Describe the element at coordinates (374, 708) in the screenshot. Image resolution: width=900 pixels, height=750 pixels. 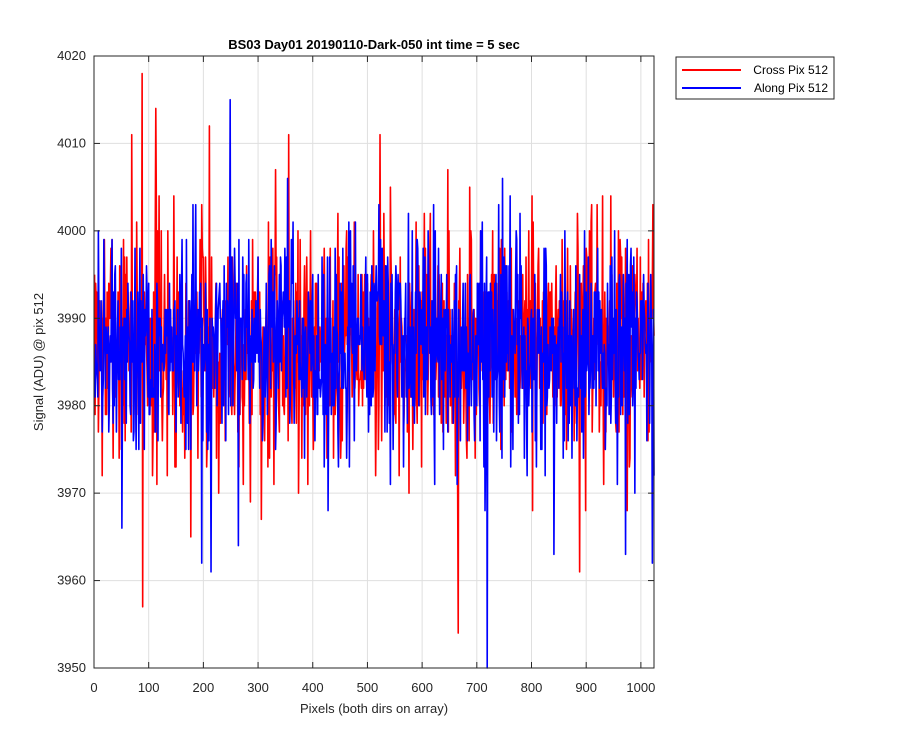
I see `x-axis-label: Pixels (both dirs on array)` at that location.